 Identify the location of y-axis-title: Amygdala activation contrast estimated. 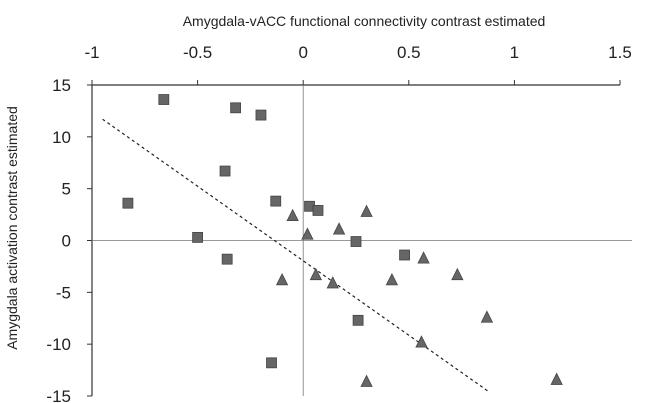
(12, 228).